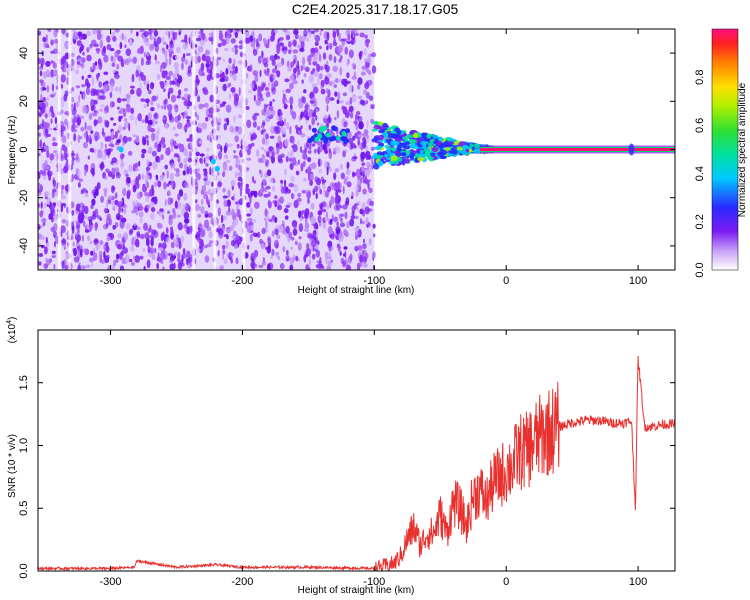  Describe the element at coordinates (344, 133) in the screenshot. I see `patch-blob` at that location.